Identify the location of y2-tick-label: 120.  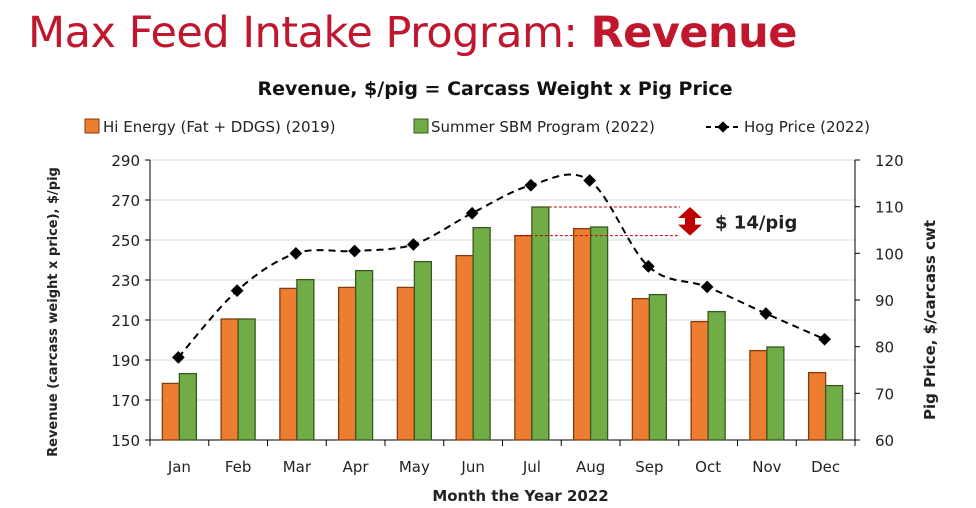
(889, 161).